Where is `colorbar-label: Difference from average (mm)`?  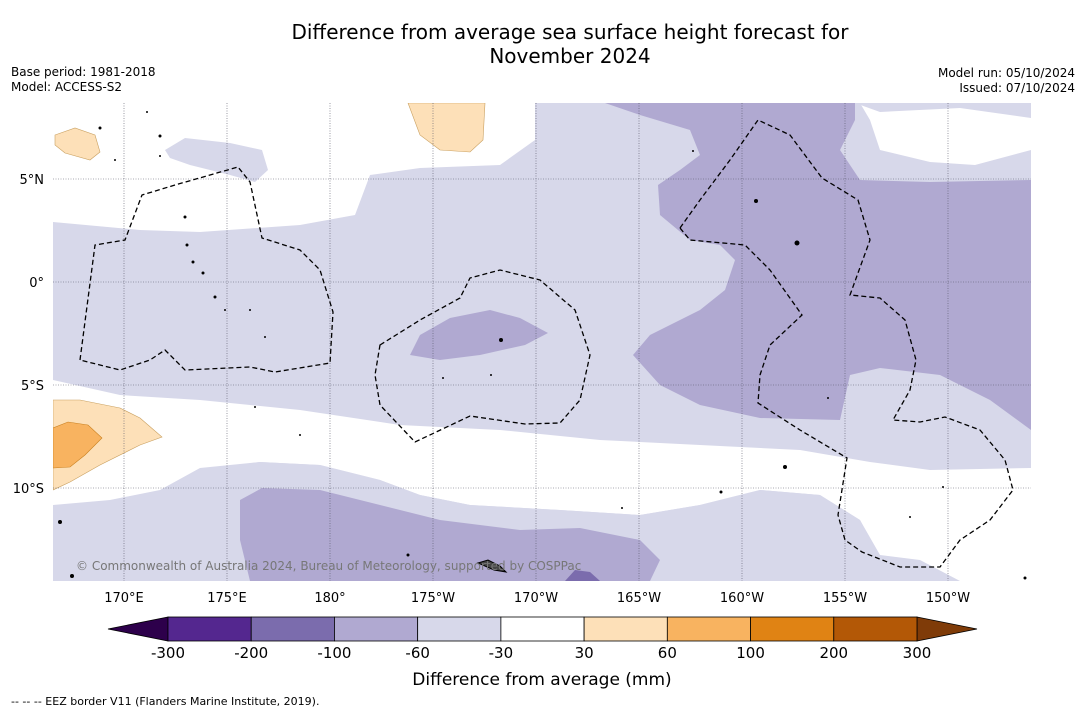 colorbar-label: Difference from average (mm) is located at coordinates (541, 680).